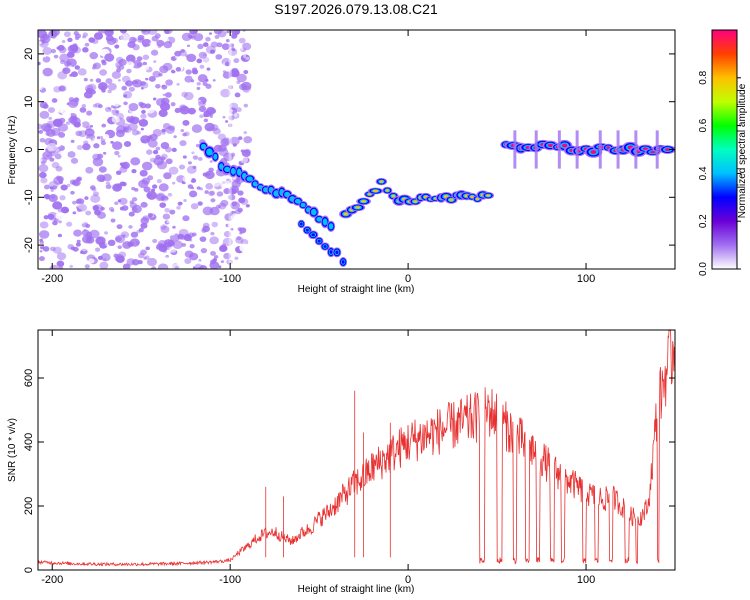  Describe the element at coordinates (29, 442) in the screenshot. I see `snr-y-tick-label: 400` at that location.